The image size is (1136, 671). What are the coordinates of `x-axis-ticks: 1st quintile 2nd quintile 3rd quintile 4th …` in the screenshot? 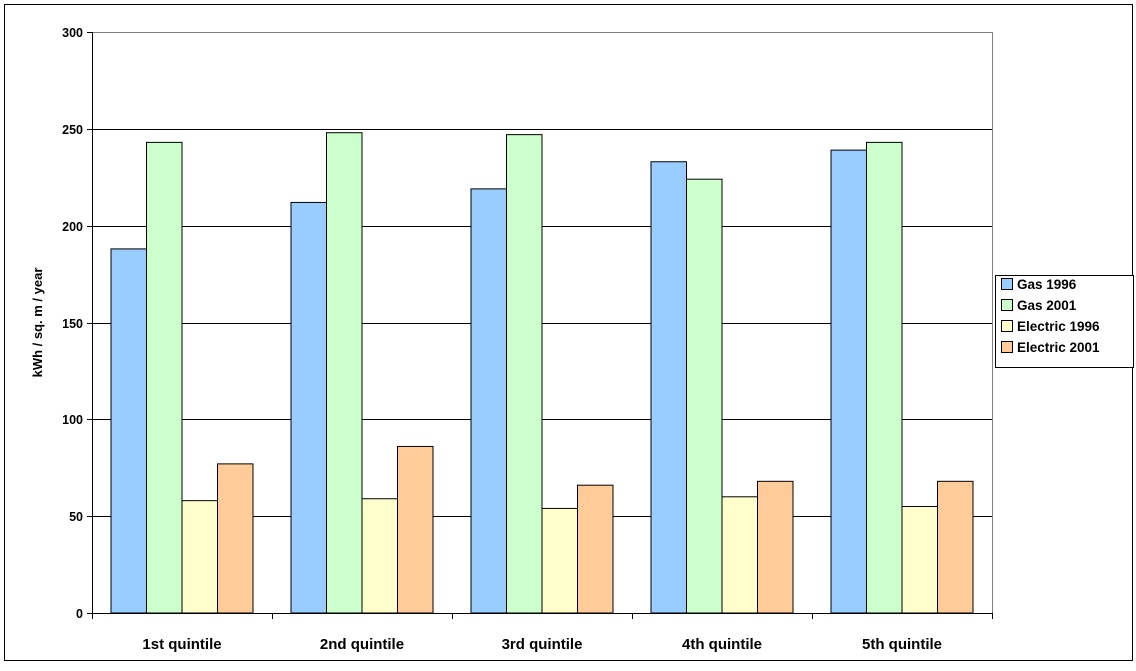 It's located at (542, 633).